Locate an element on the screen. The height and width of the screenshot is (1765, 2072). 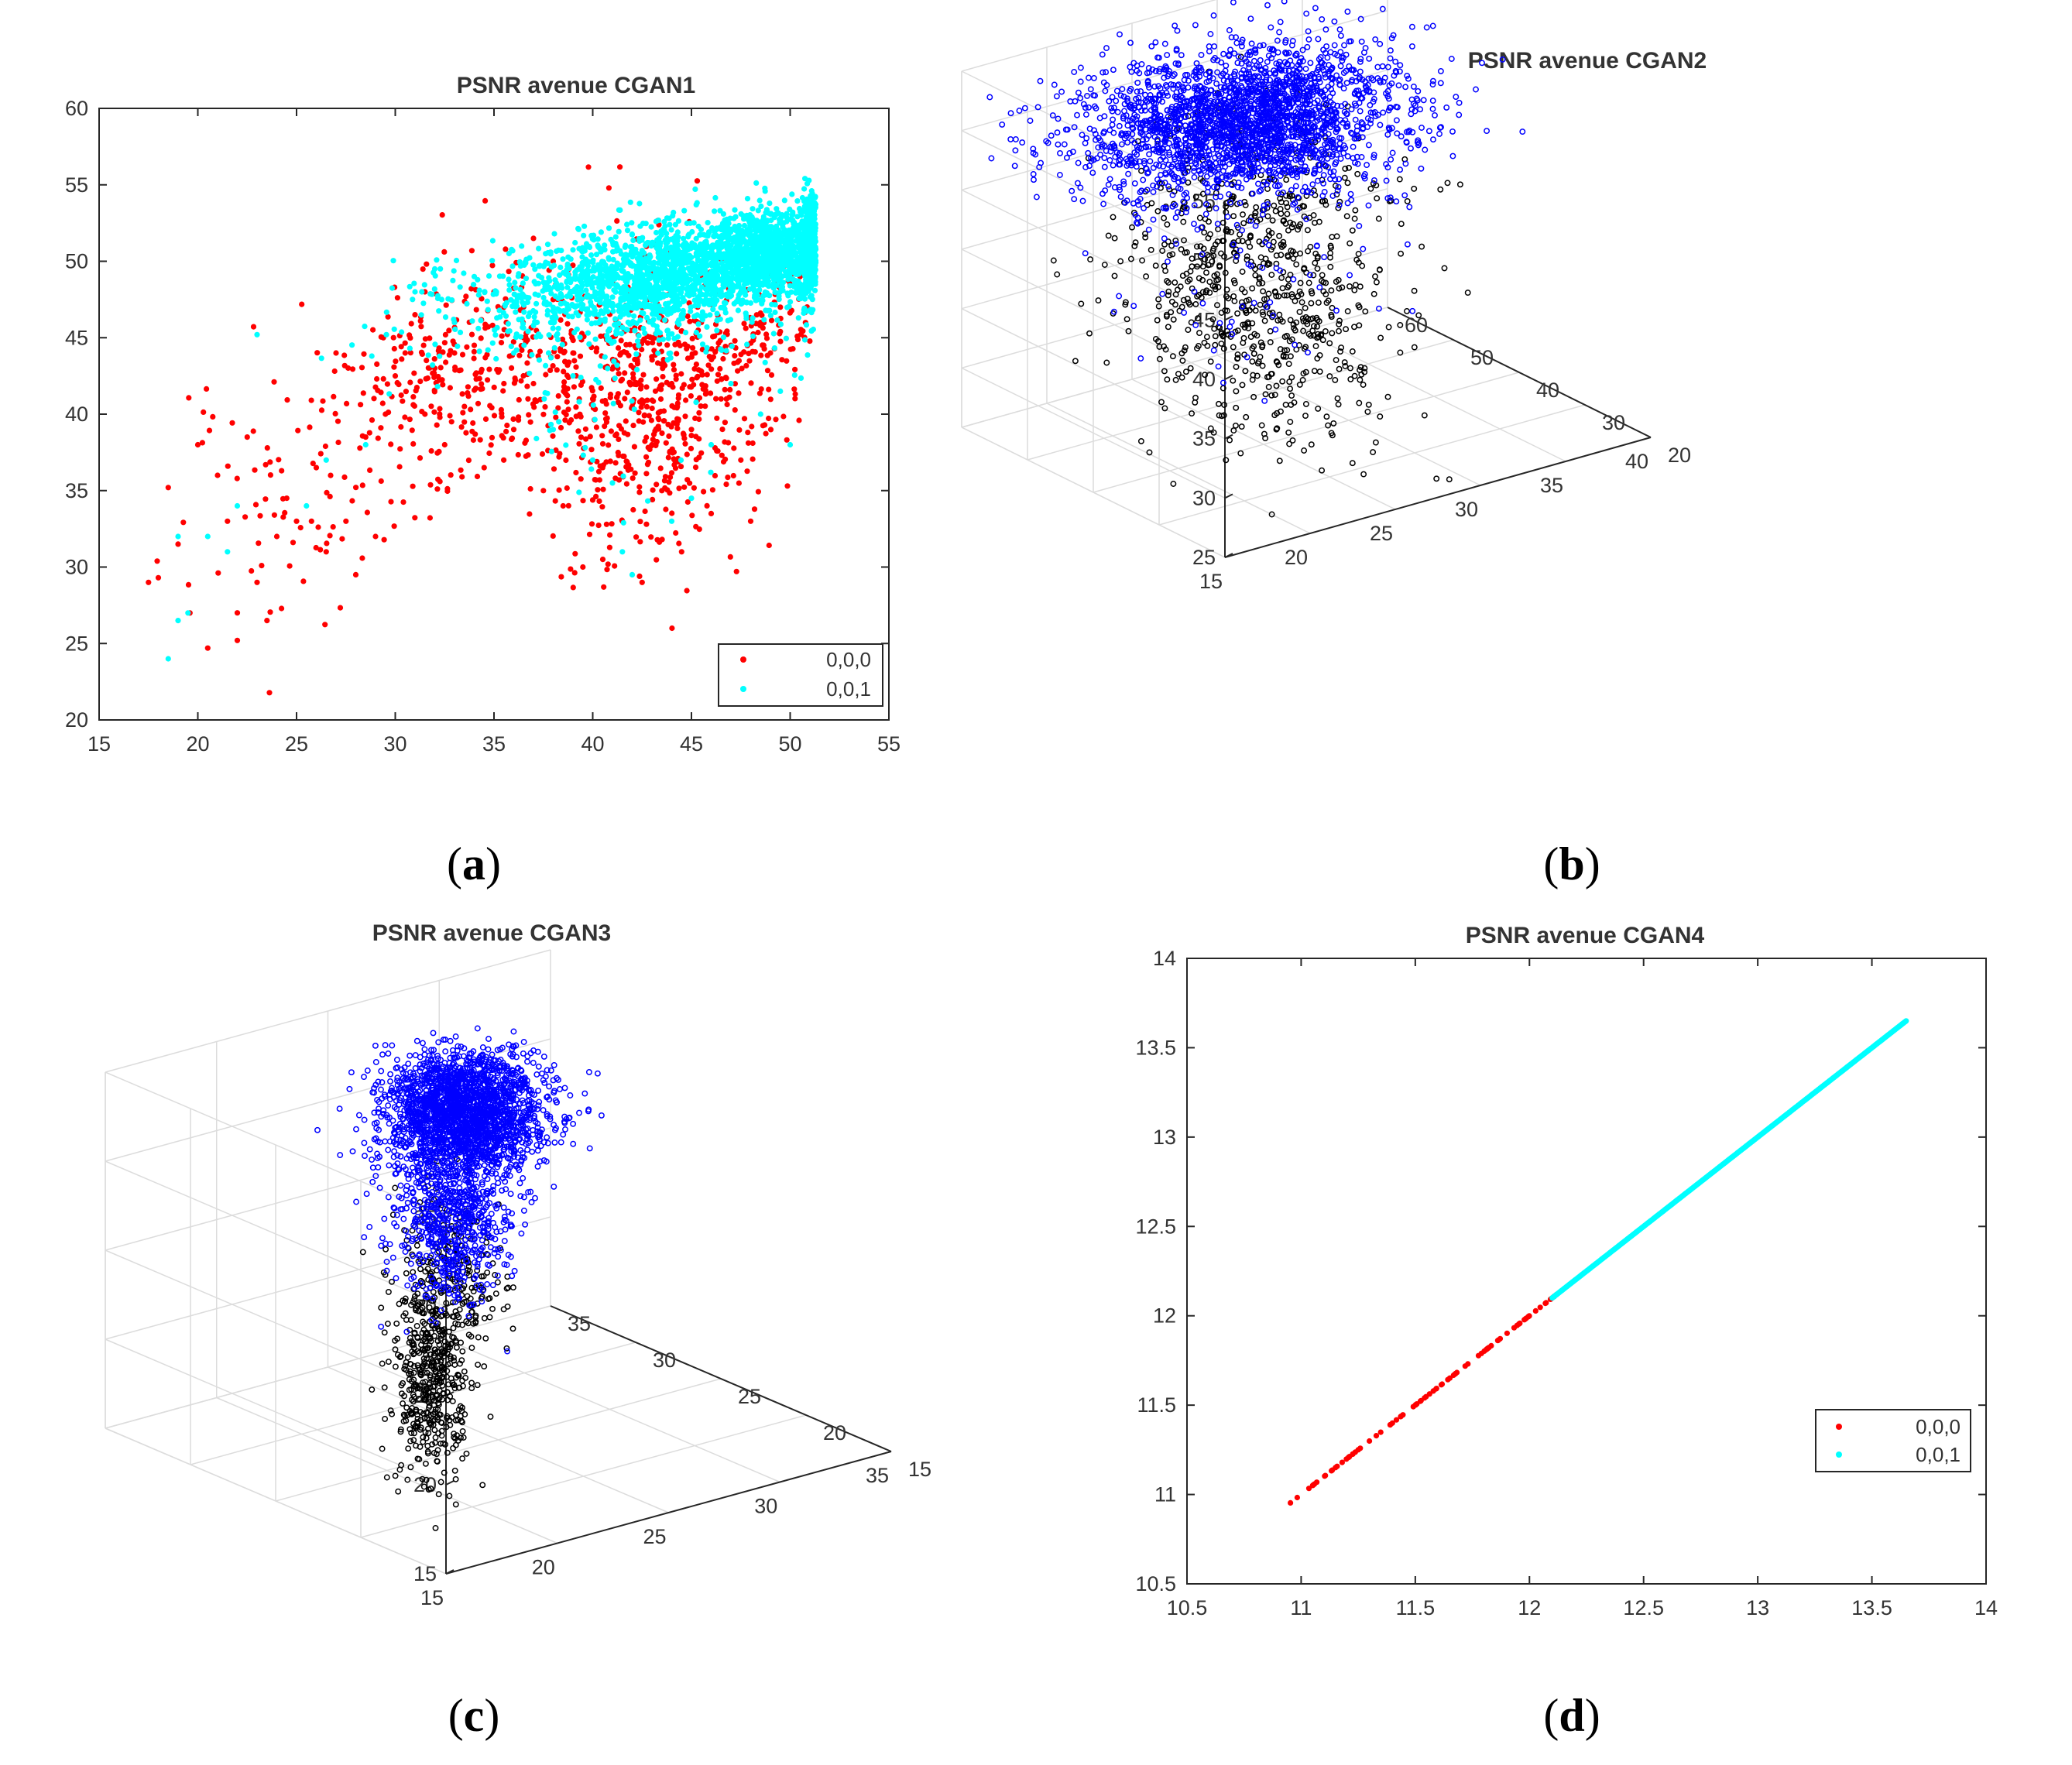
chart-a-ytick-label-8: 60 is located at coordinates (76, 108).